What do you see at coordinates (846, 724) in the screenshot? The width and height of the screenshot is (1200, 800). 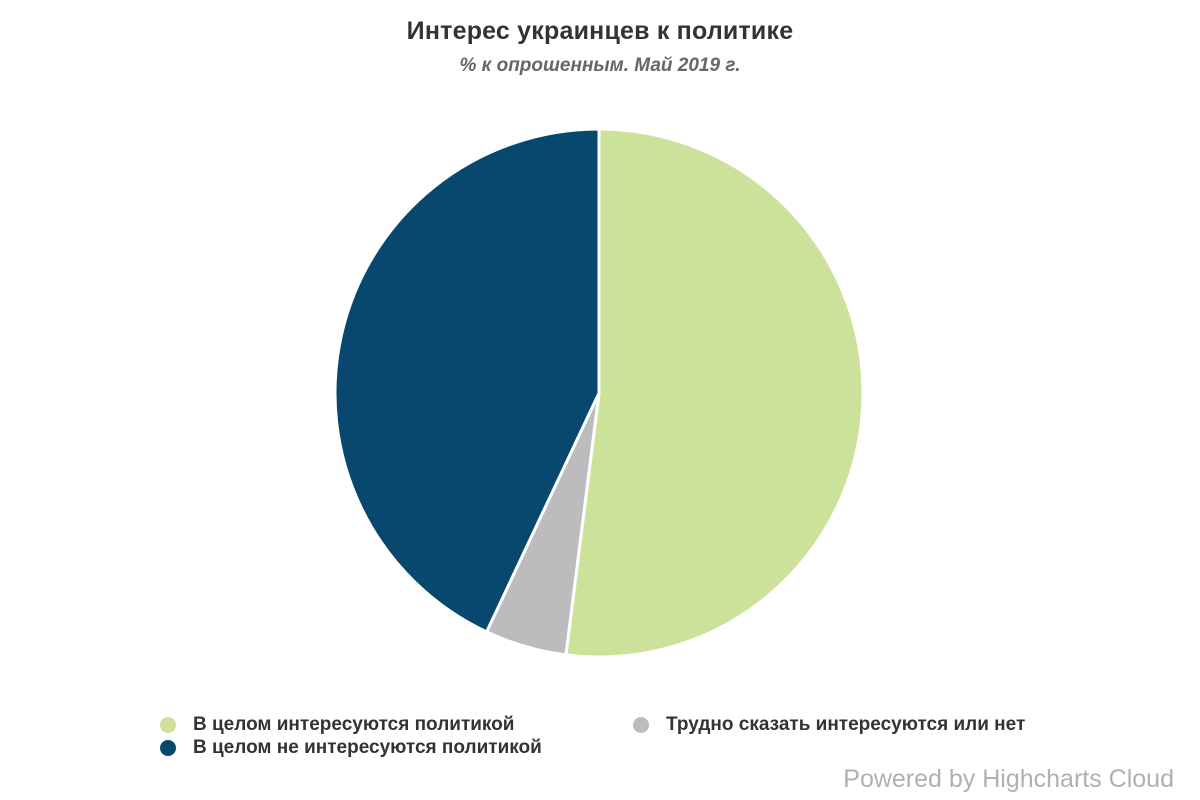 I see `legend-label-hard-to-say: Трудно сказать интересуются или нет` at bounding box center [846, 724].